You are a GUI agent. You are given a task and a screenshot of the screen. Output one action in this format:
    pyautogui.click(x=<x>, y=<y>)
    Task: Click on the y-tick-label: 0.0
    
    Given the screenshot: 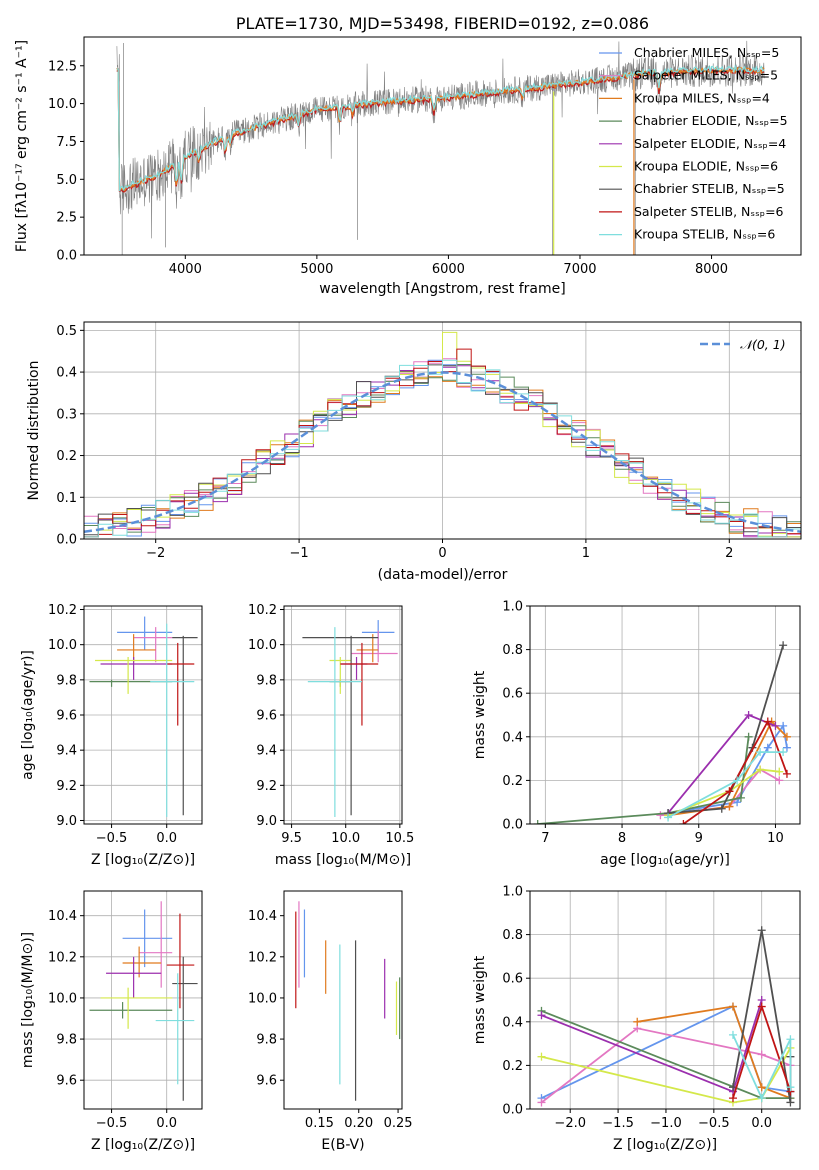 What is the action you would take?
    pyautogui.click(x=66, y=540)
    